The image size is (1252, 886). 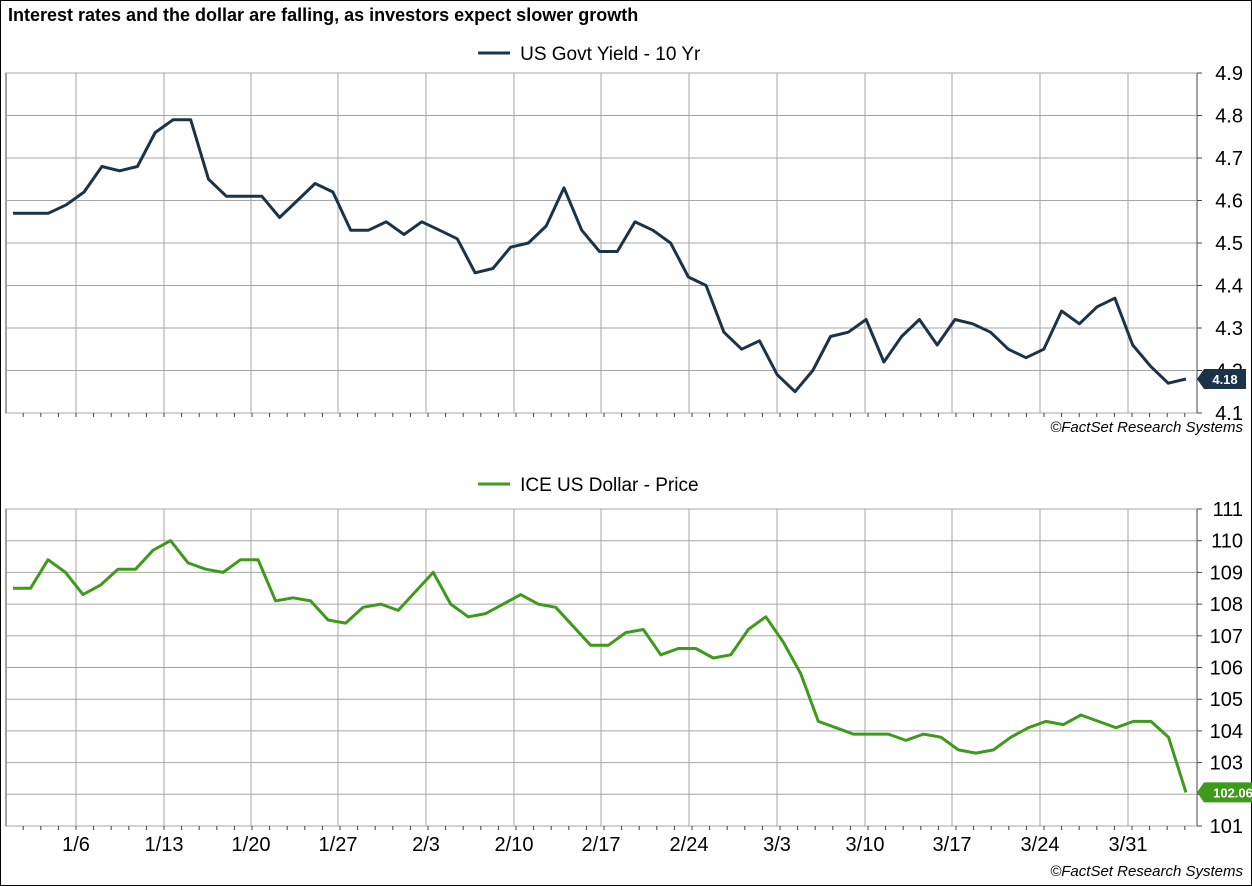 What do you see at coordinates (1226, 669) in the screenshot?
I see `y-tick-label: 106` at bounding box center [1226, 669].